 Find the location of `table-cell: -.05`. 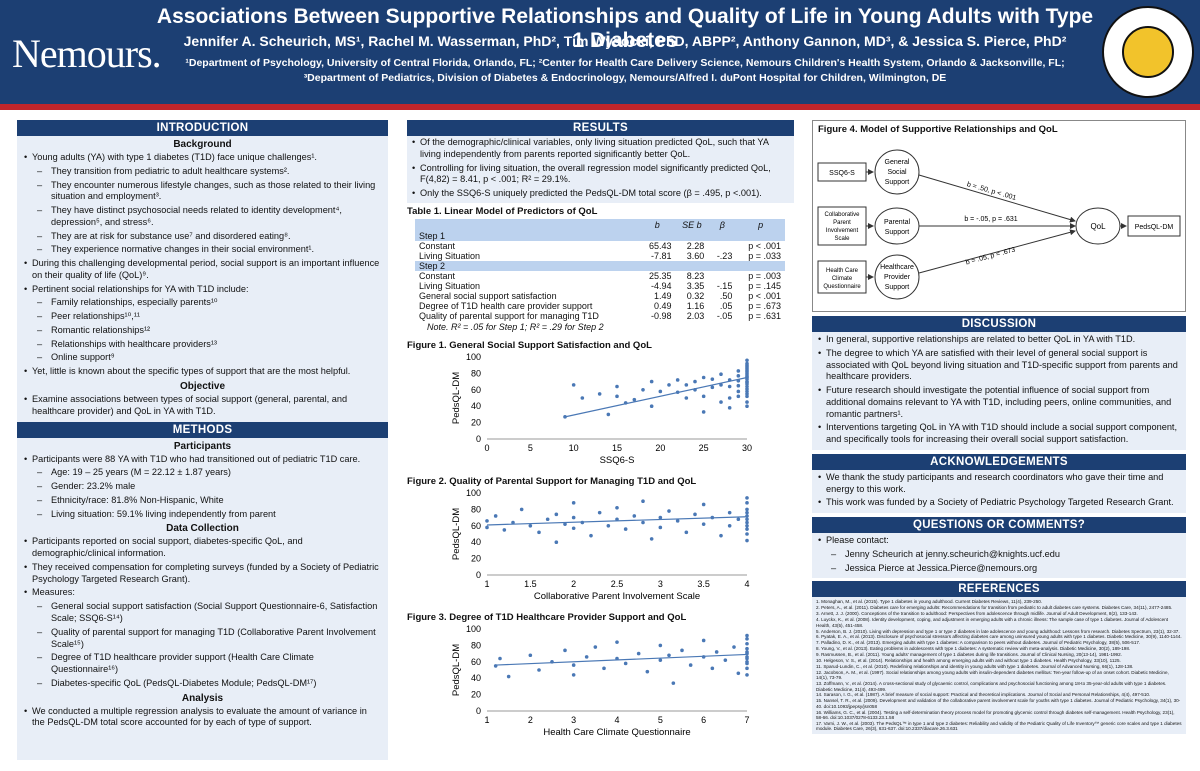

table-cell: -.05 is located at coordinates (724, 315).